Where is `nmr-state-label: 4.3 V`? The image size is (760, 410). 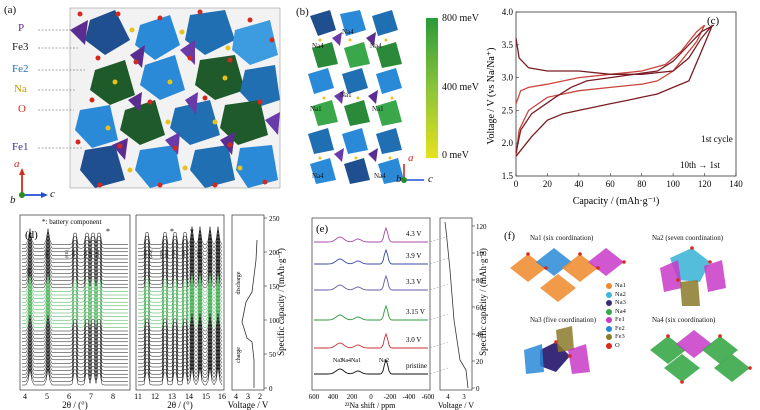
nmr-state-label: 4.3 V is located at coordinates (413, 234).